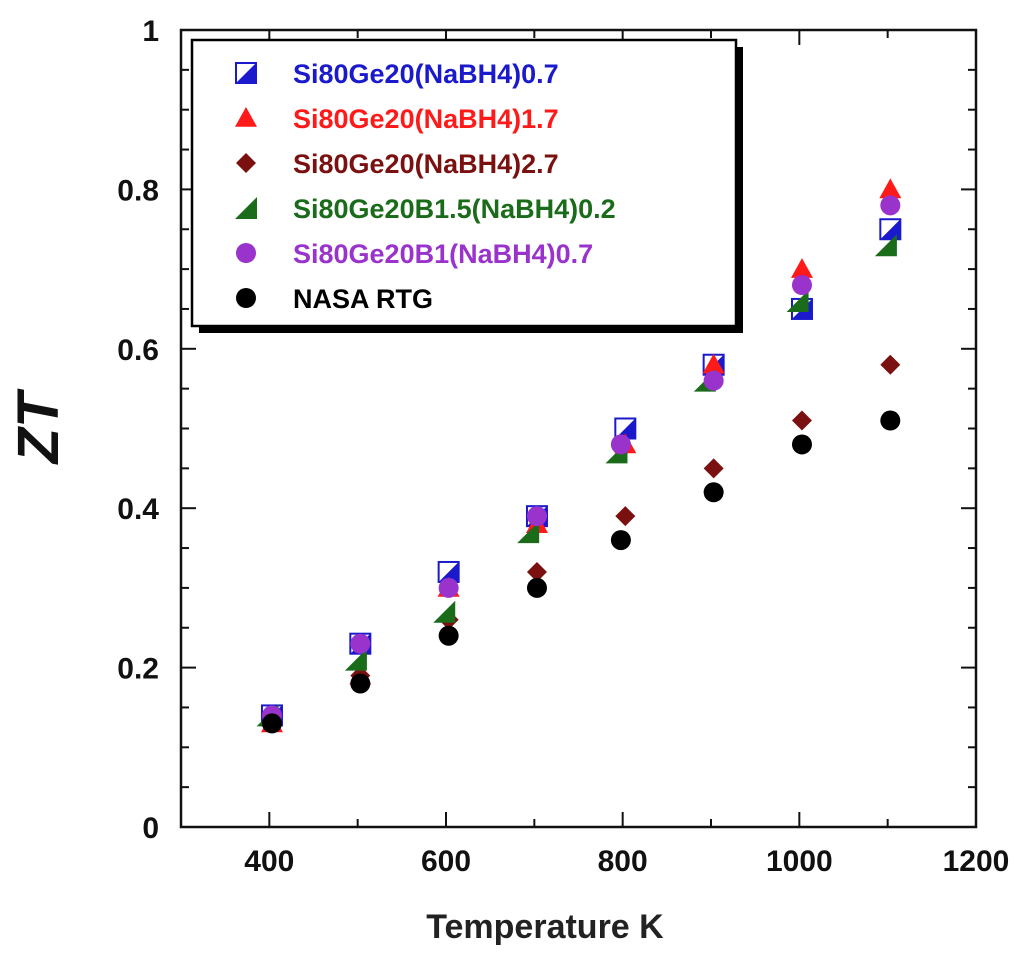 The width and height of the screenshot is (1024, 957). What do you see at coordinates (545, 927) in the screenshot?
I see `x-axis-title: Temperature K` at bounding box center [545, 927].